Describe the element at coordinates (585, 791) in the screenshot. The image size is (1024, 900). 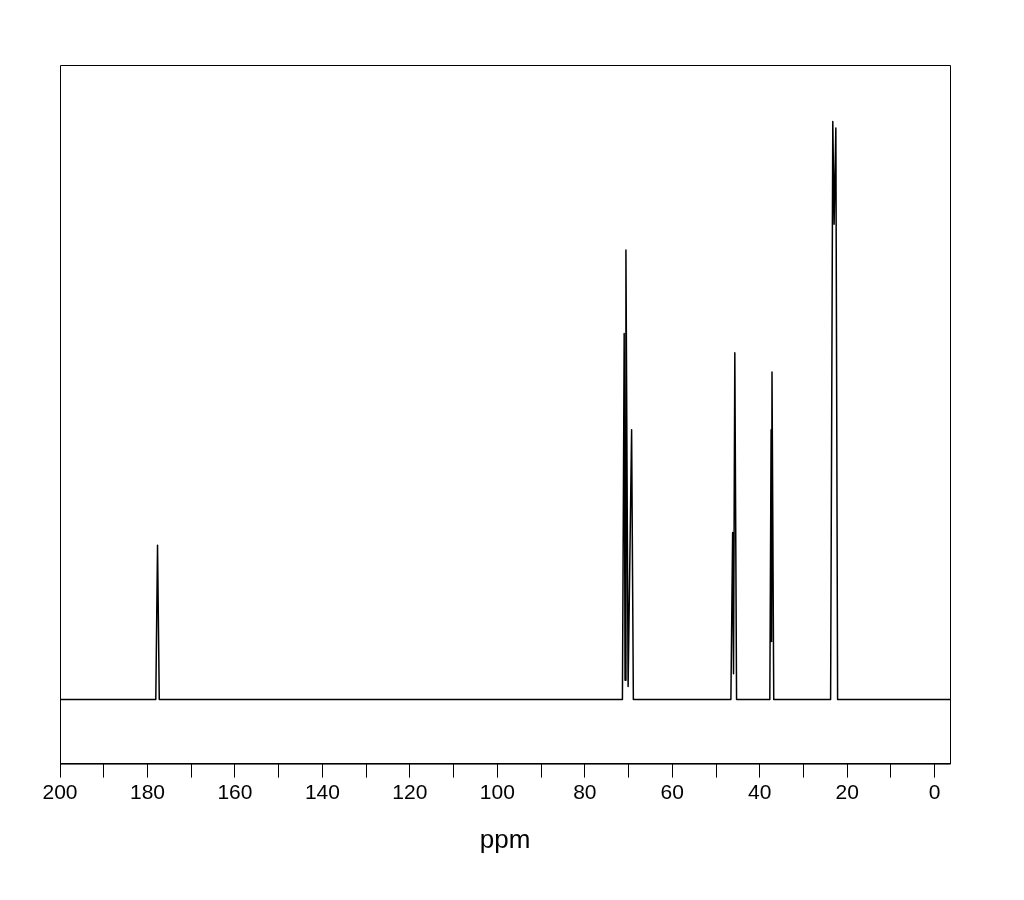
I see `x-tick-label: 80` at that location.